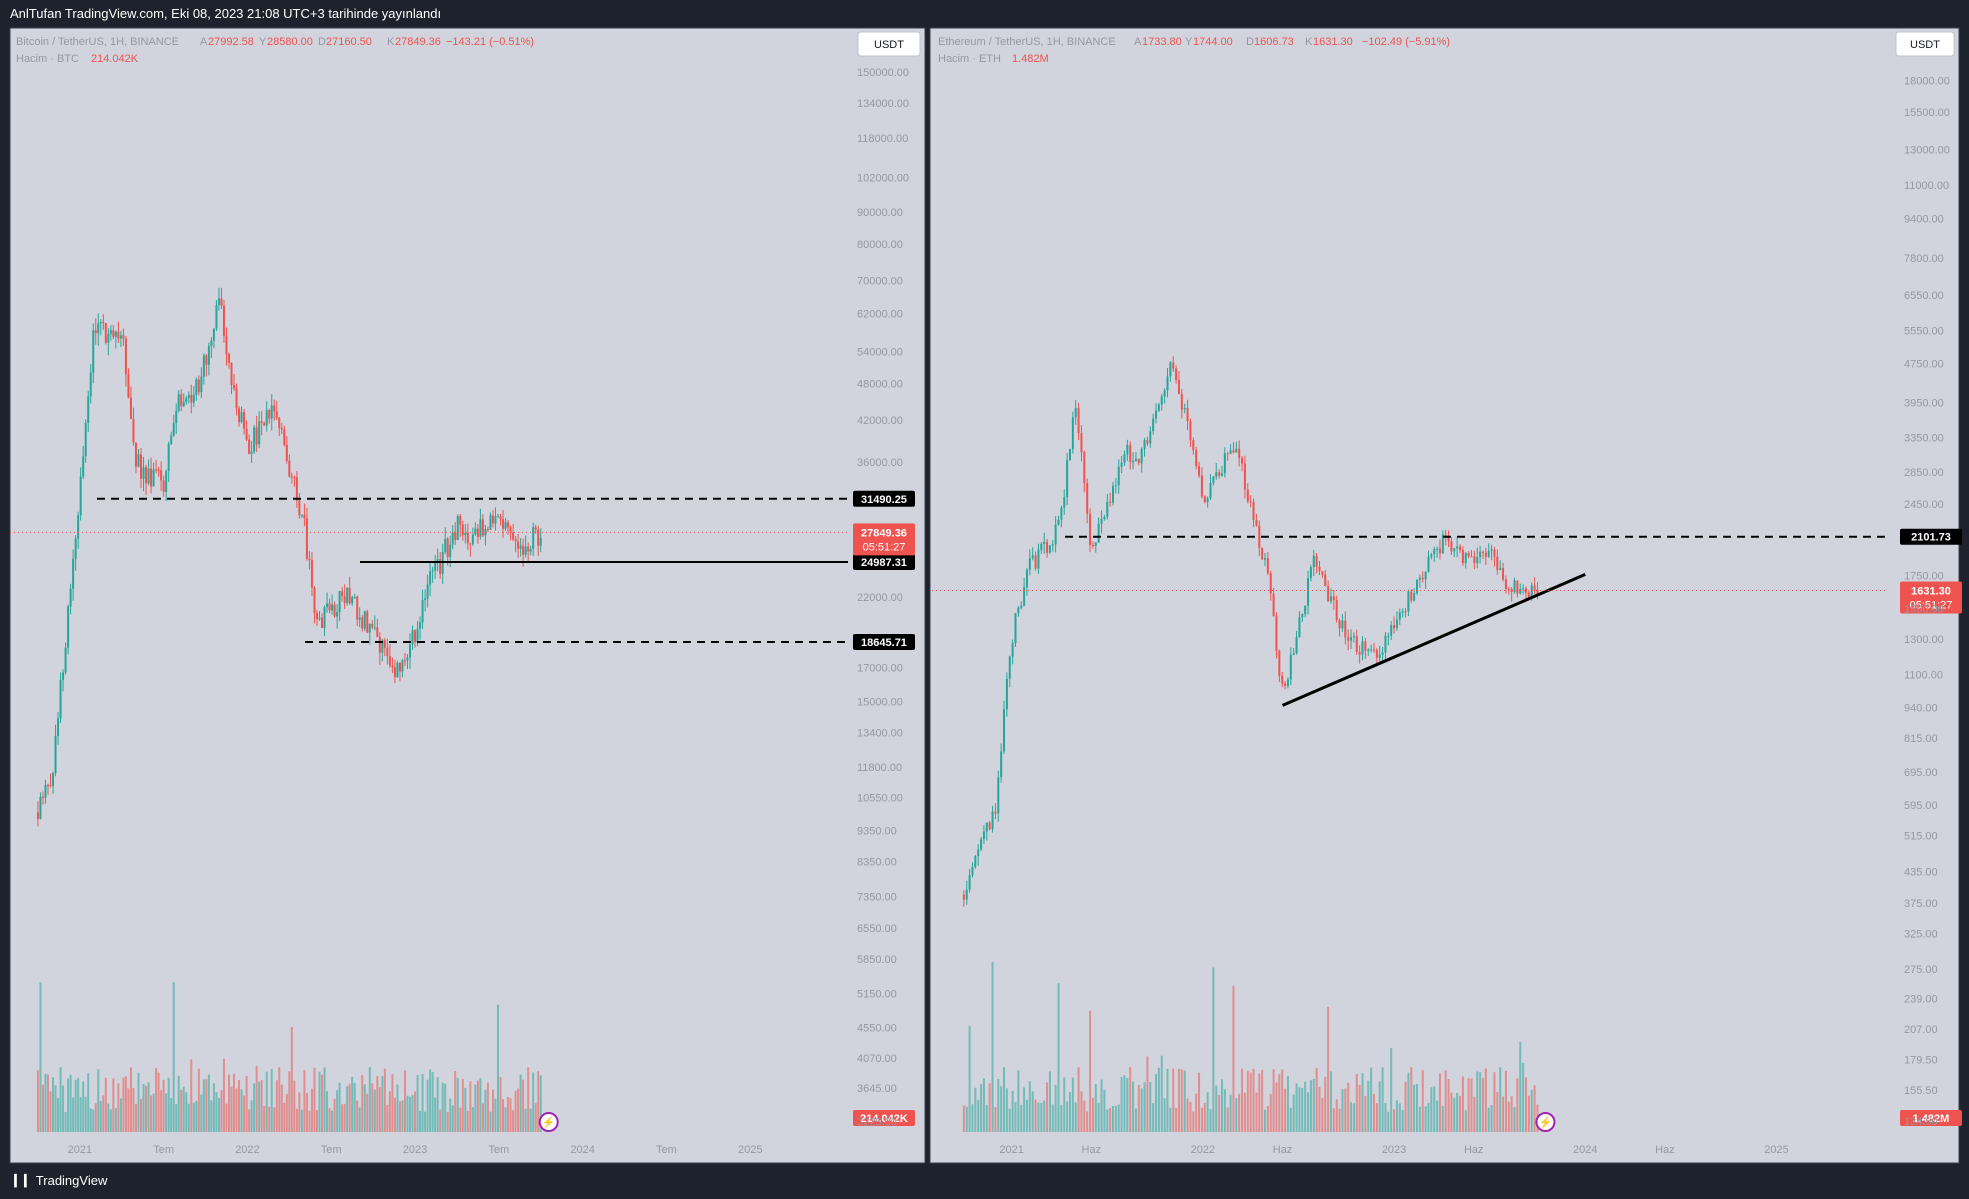 This screenshot has width=1969, height=1199. What do you see at coordinates (1924, 219) in the screenshot?
I see `price-tick-label: 9400.00` at bounding box center [1924, 219].